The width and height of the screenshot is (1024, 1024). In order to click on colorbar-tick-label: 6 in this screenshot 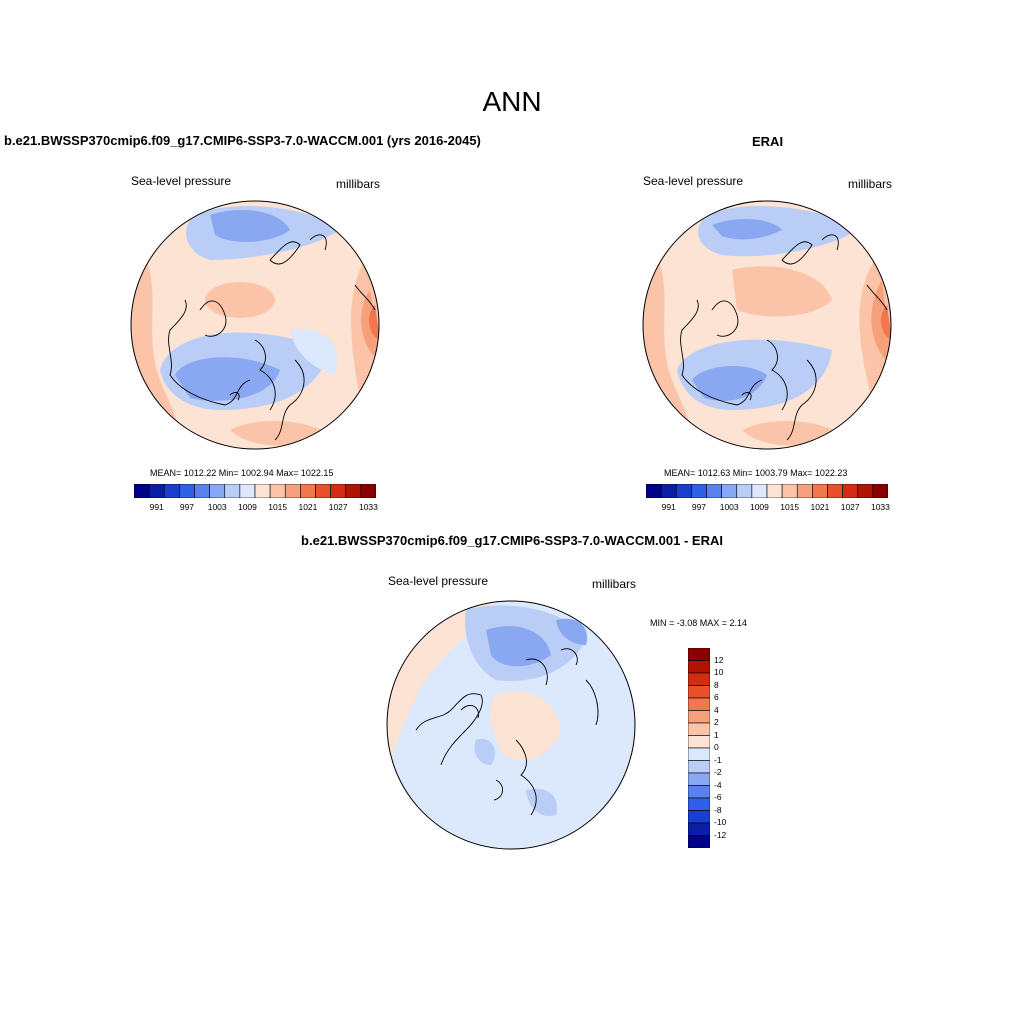, I will do `click(716, 697)`.